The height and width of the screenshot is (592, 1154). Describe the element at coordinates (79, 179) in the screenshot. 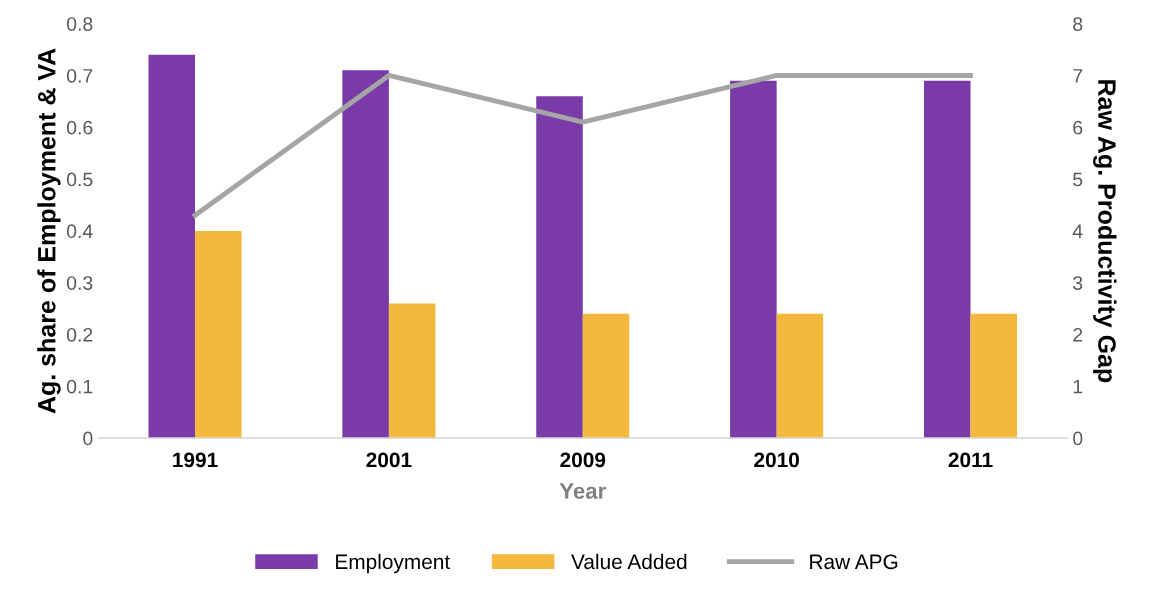

I see `y-tick-label: 0.5` at that location.